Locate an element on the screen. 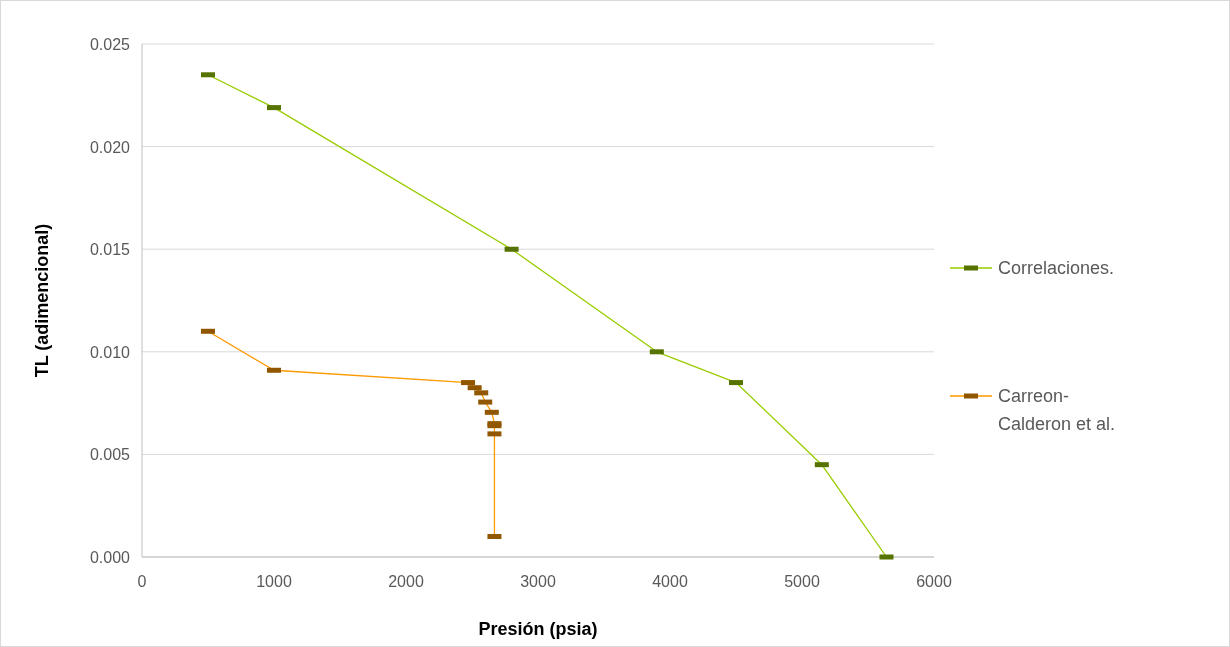 The image size is (1230, 647). x-tick-label: 4000 is located at coordinates (670, 581).